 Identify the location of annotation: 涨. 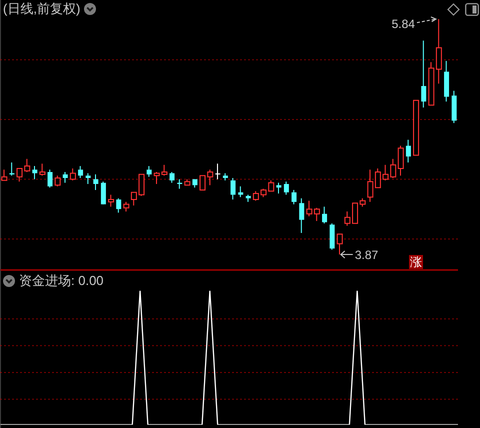
(416, 262).